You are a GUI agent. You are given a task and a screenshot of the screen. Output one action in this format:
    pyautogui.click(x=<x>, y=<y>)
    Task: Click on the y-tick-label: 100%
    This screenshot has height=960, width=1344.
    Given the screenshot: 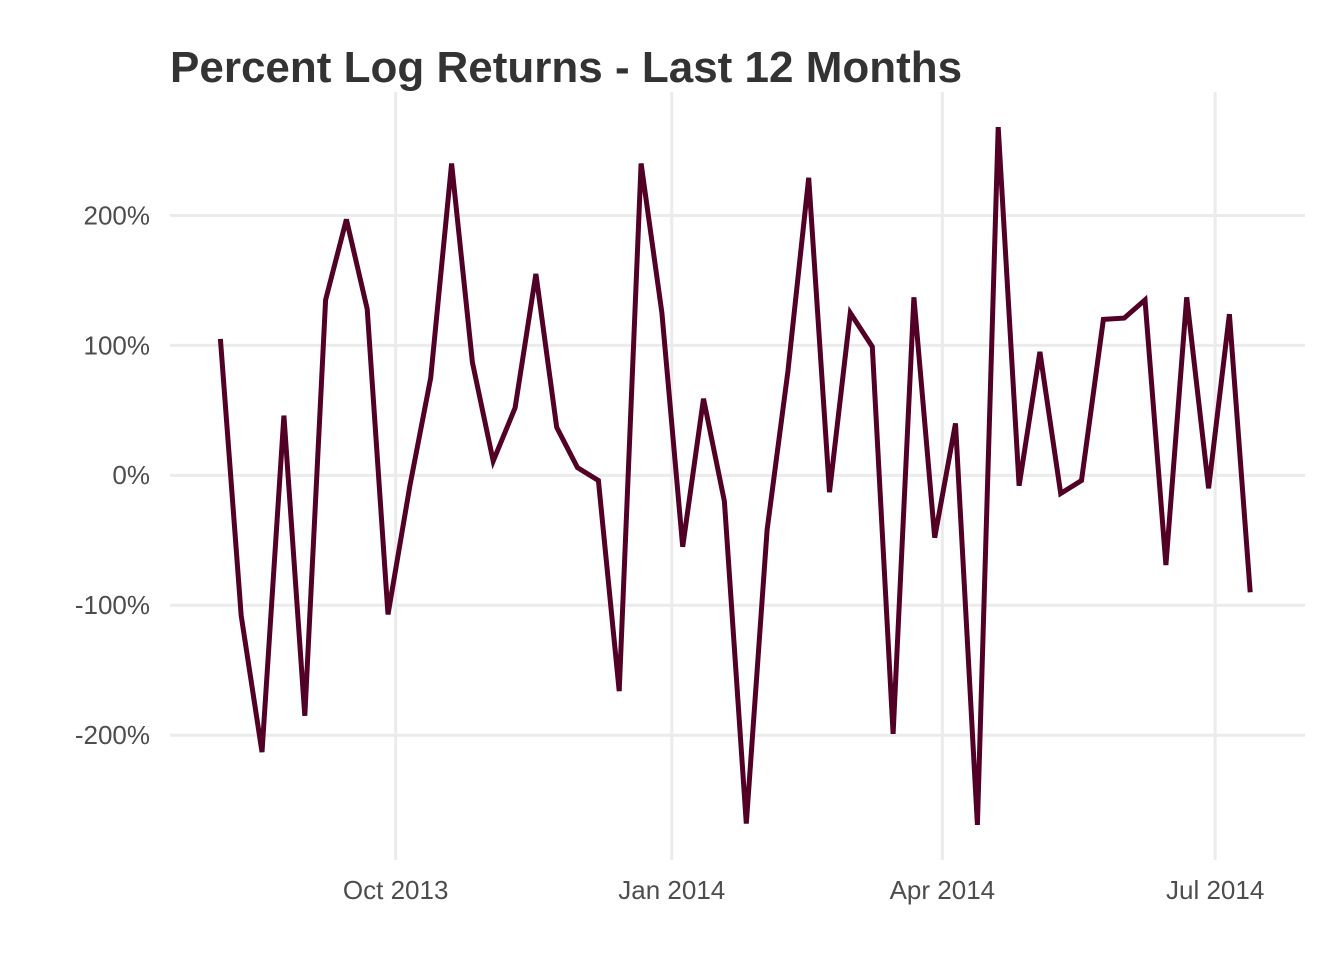 What is the action you would take?
    pyautogui.click(x=117, y=345)
    